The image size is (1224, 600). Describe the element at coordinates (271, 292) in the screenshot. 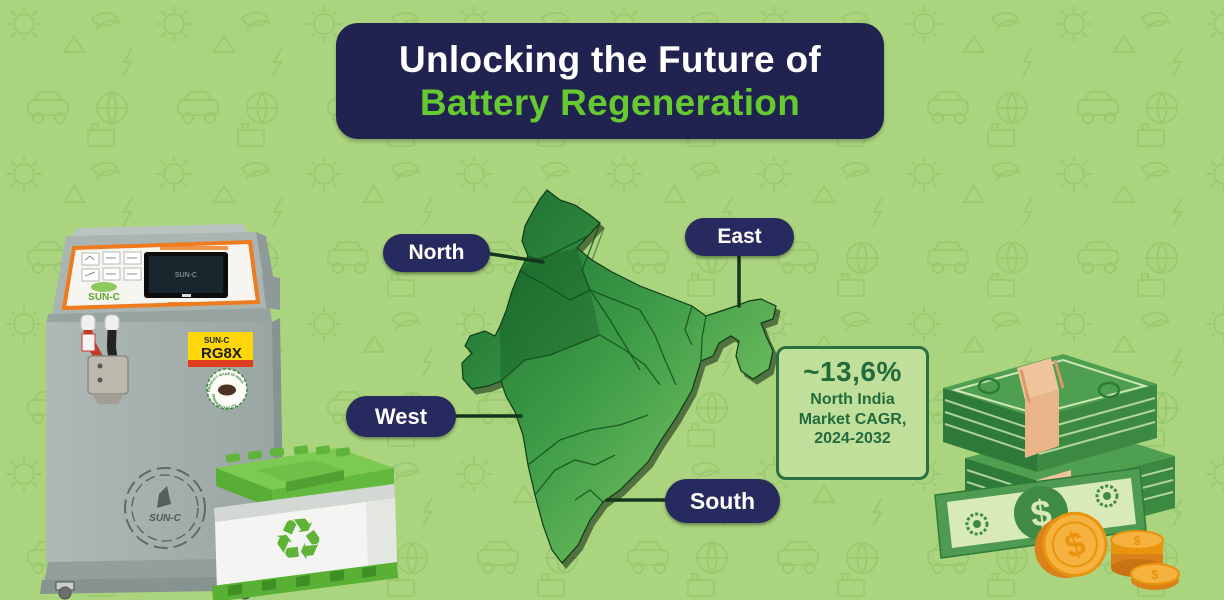

I see `machine-handle` at that location.